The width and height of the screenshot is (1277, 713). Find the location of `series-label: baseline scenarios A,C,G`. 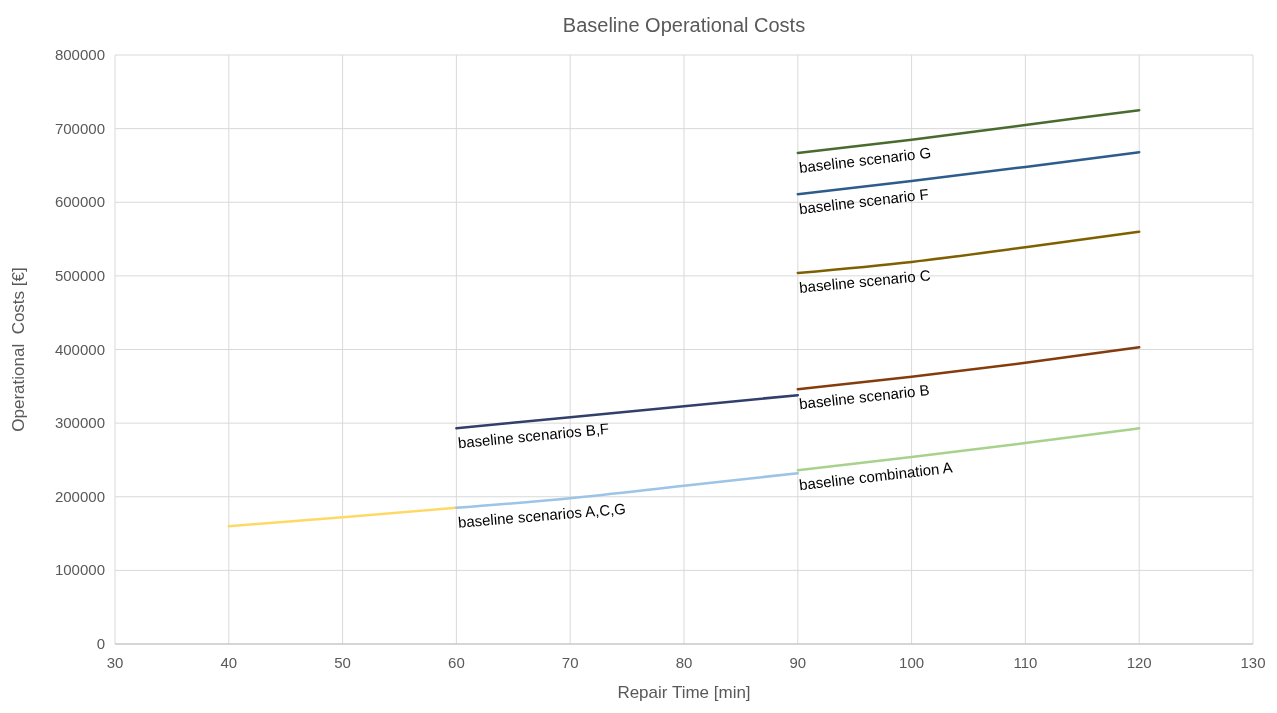

series-label: baseline scenarios A,C,G is located at coordinates (542, 515).